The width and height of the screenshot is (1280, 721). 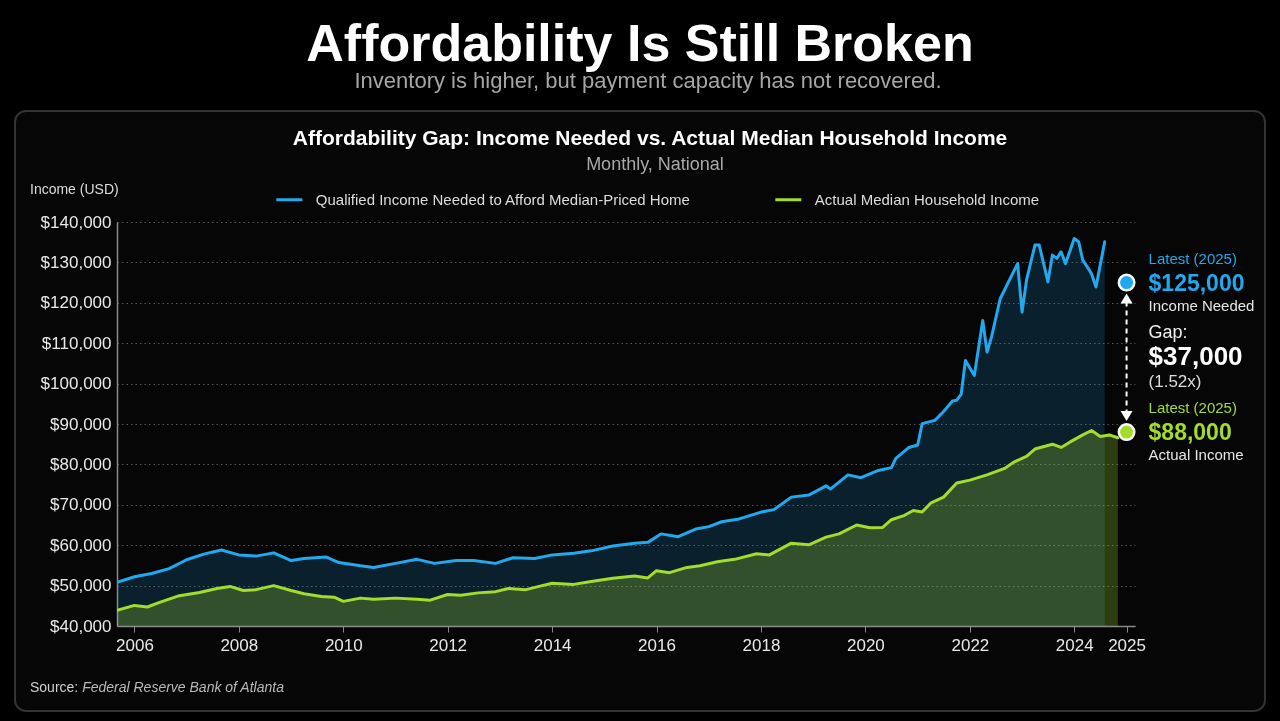 What do you see at coordinates (502, 199) in the screenshot?
I see `legend-label: Qualified Income Needed to Afford Median-Priced Home` at bounding box center [502, 199].